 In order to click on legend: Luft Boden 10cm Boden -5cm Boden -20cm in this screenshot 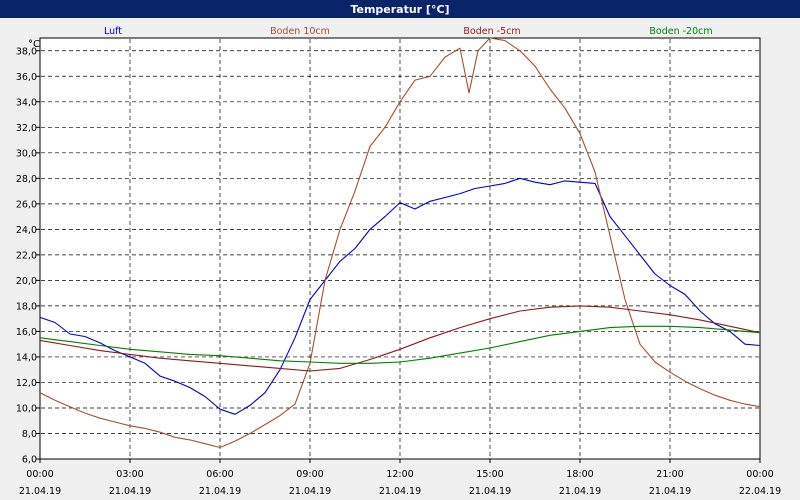, I will do `click(408, 31)`.